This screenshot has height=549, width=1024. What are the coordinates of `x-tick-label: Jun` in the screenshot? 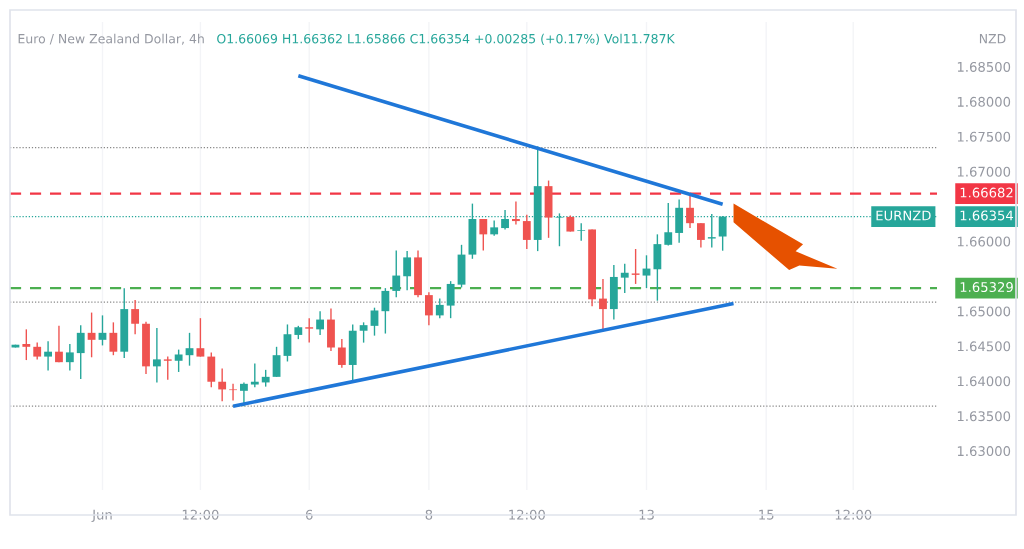 It's located at (101, 516).